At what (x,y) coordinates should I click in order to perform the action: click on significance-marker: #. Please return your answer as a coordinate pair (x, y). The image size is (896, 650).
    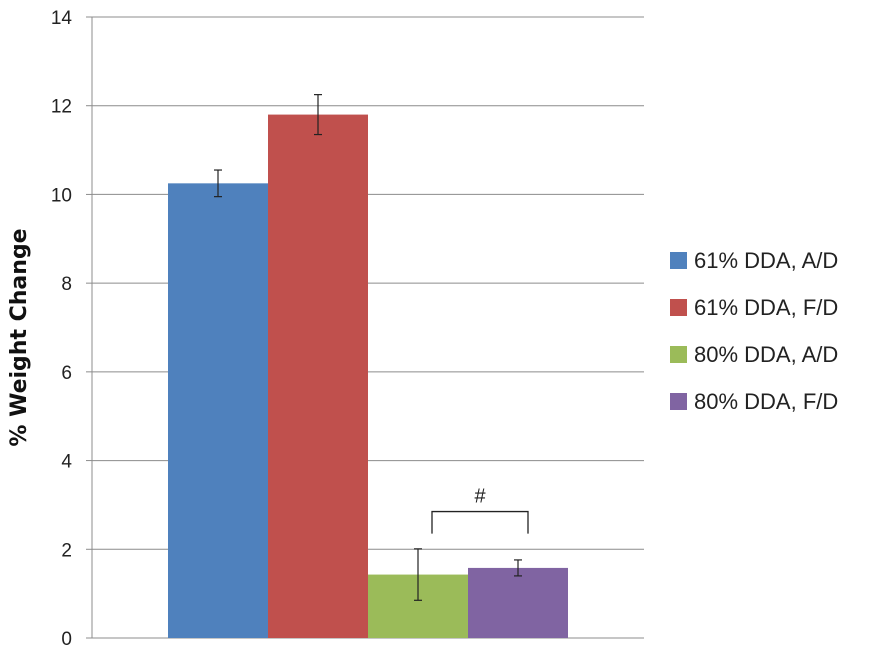
    Looking at the image, I should click on (480, 497).